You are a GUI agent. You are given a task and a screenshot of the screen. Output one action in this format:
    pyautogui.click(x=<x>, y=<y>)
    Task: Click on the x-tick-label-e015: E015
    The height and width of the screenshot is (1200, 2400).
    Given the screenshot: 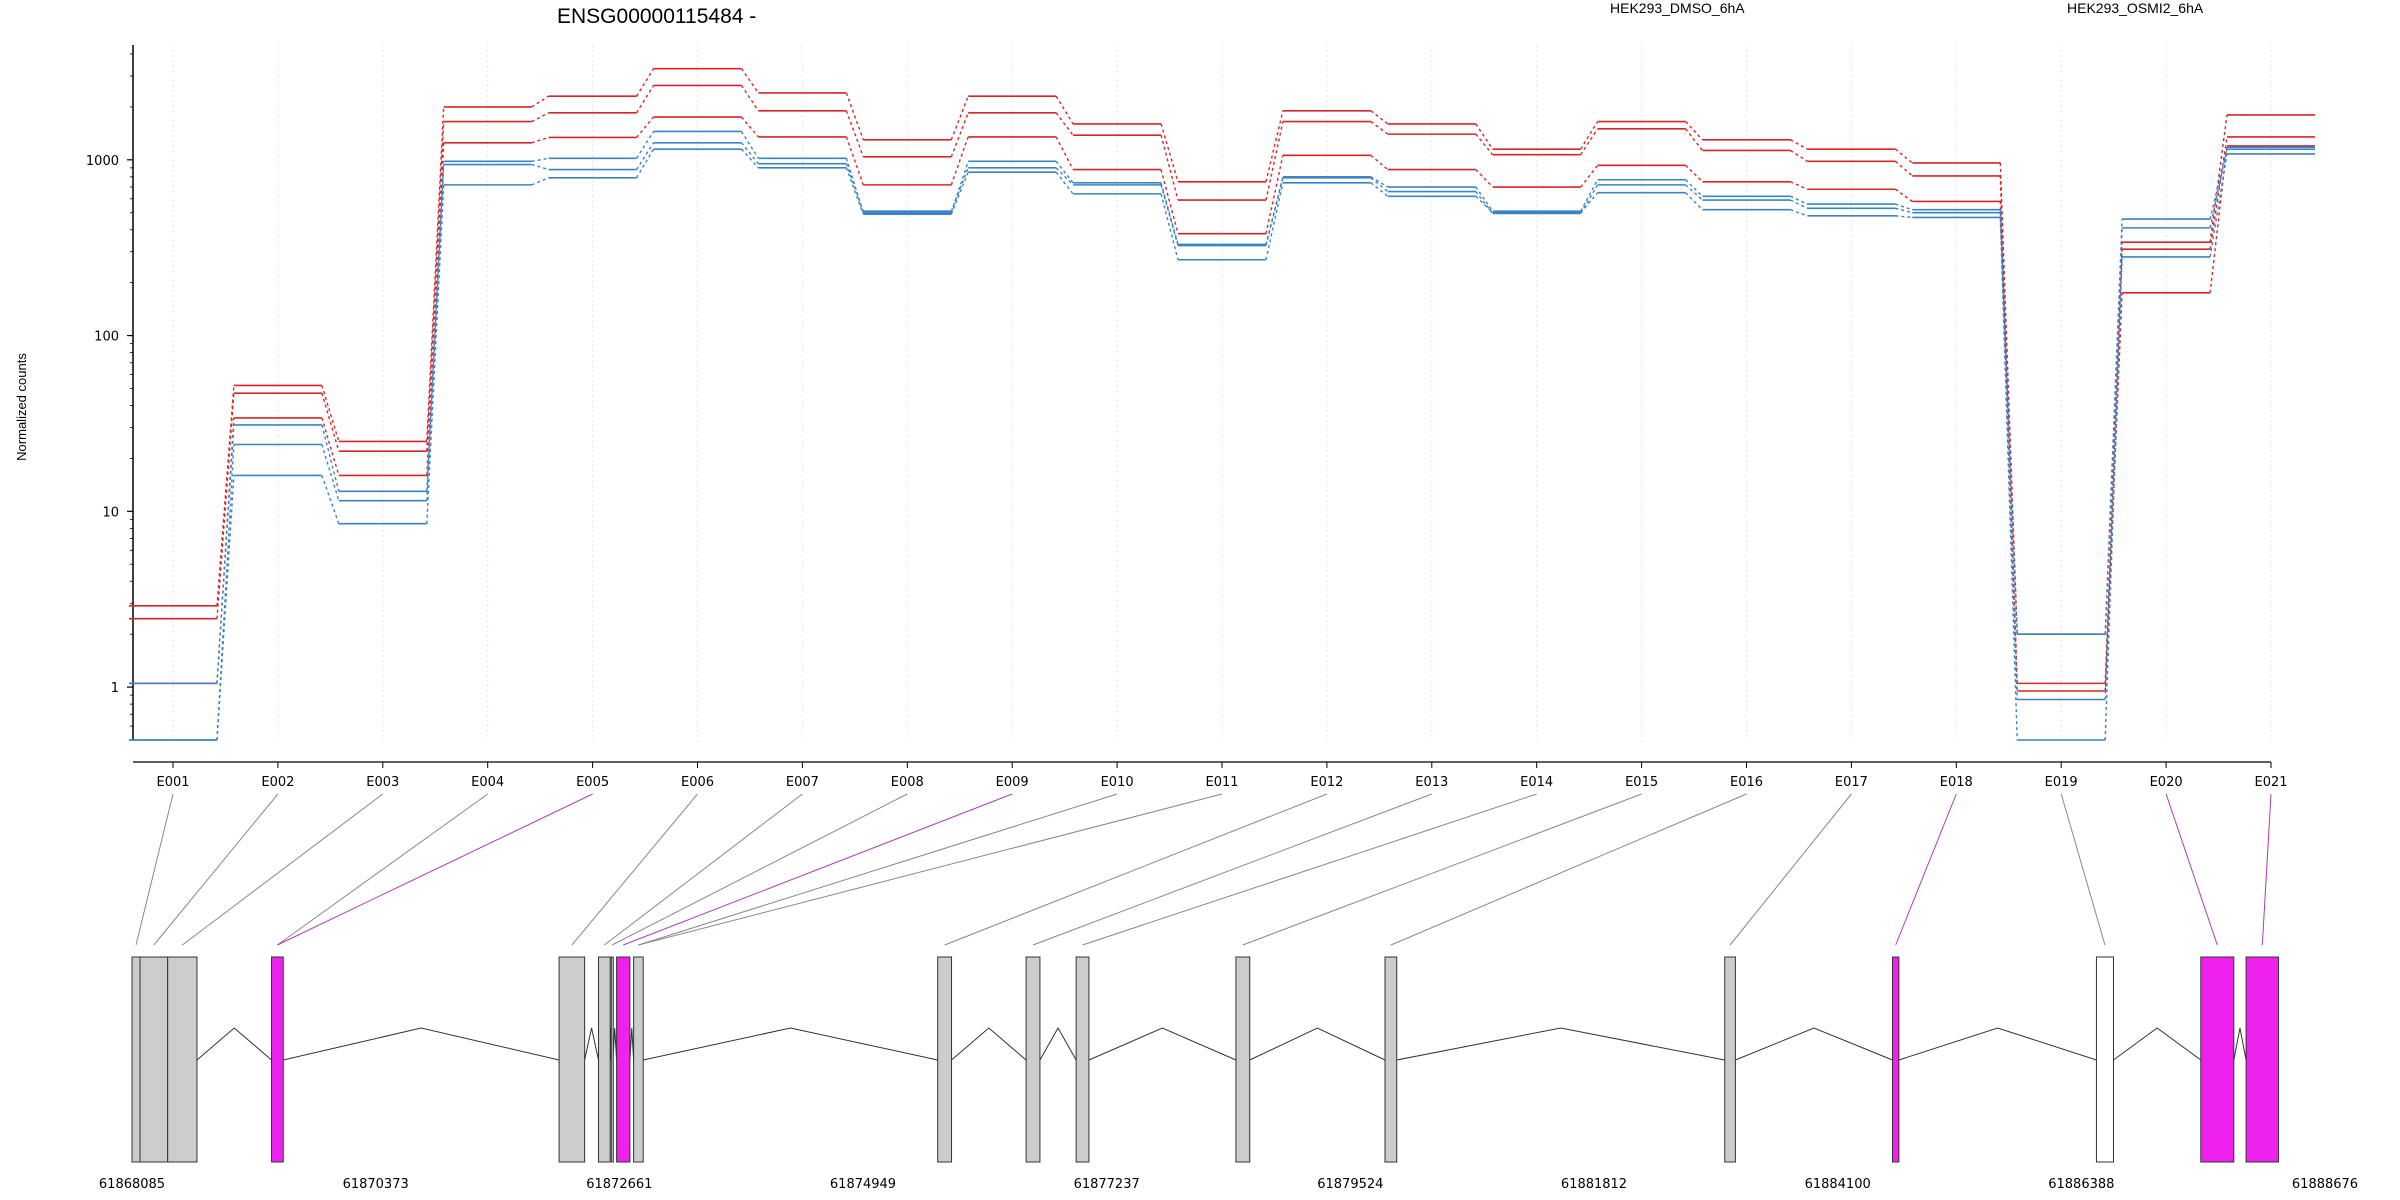 What is the action you would take?
    pyautogui.click(x=1641, y=782)
    